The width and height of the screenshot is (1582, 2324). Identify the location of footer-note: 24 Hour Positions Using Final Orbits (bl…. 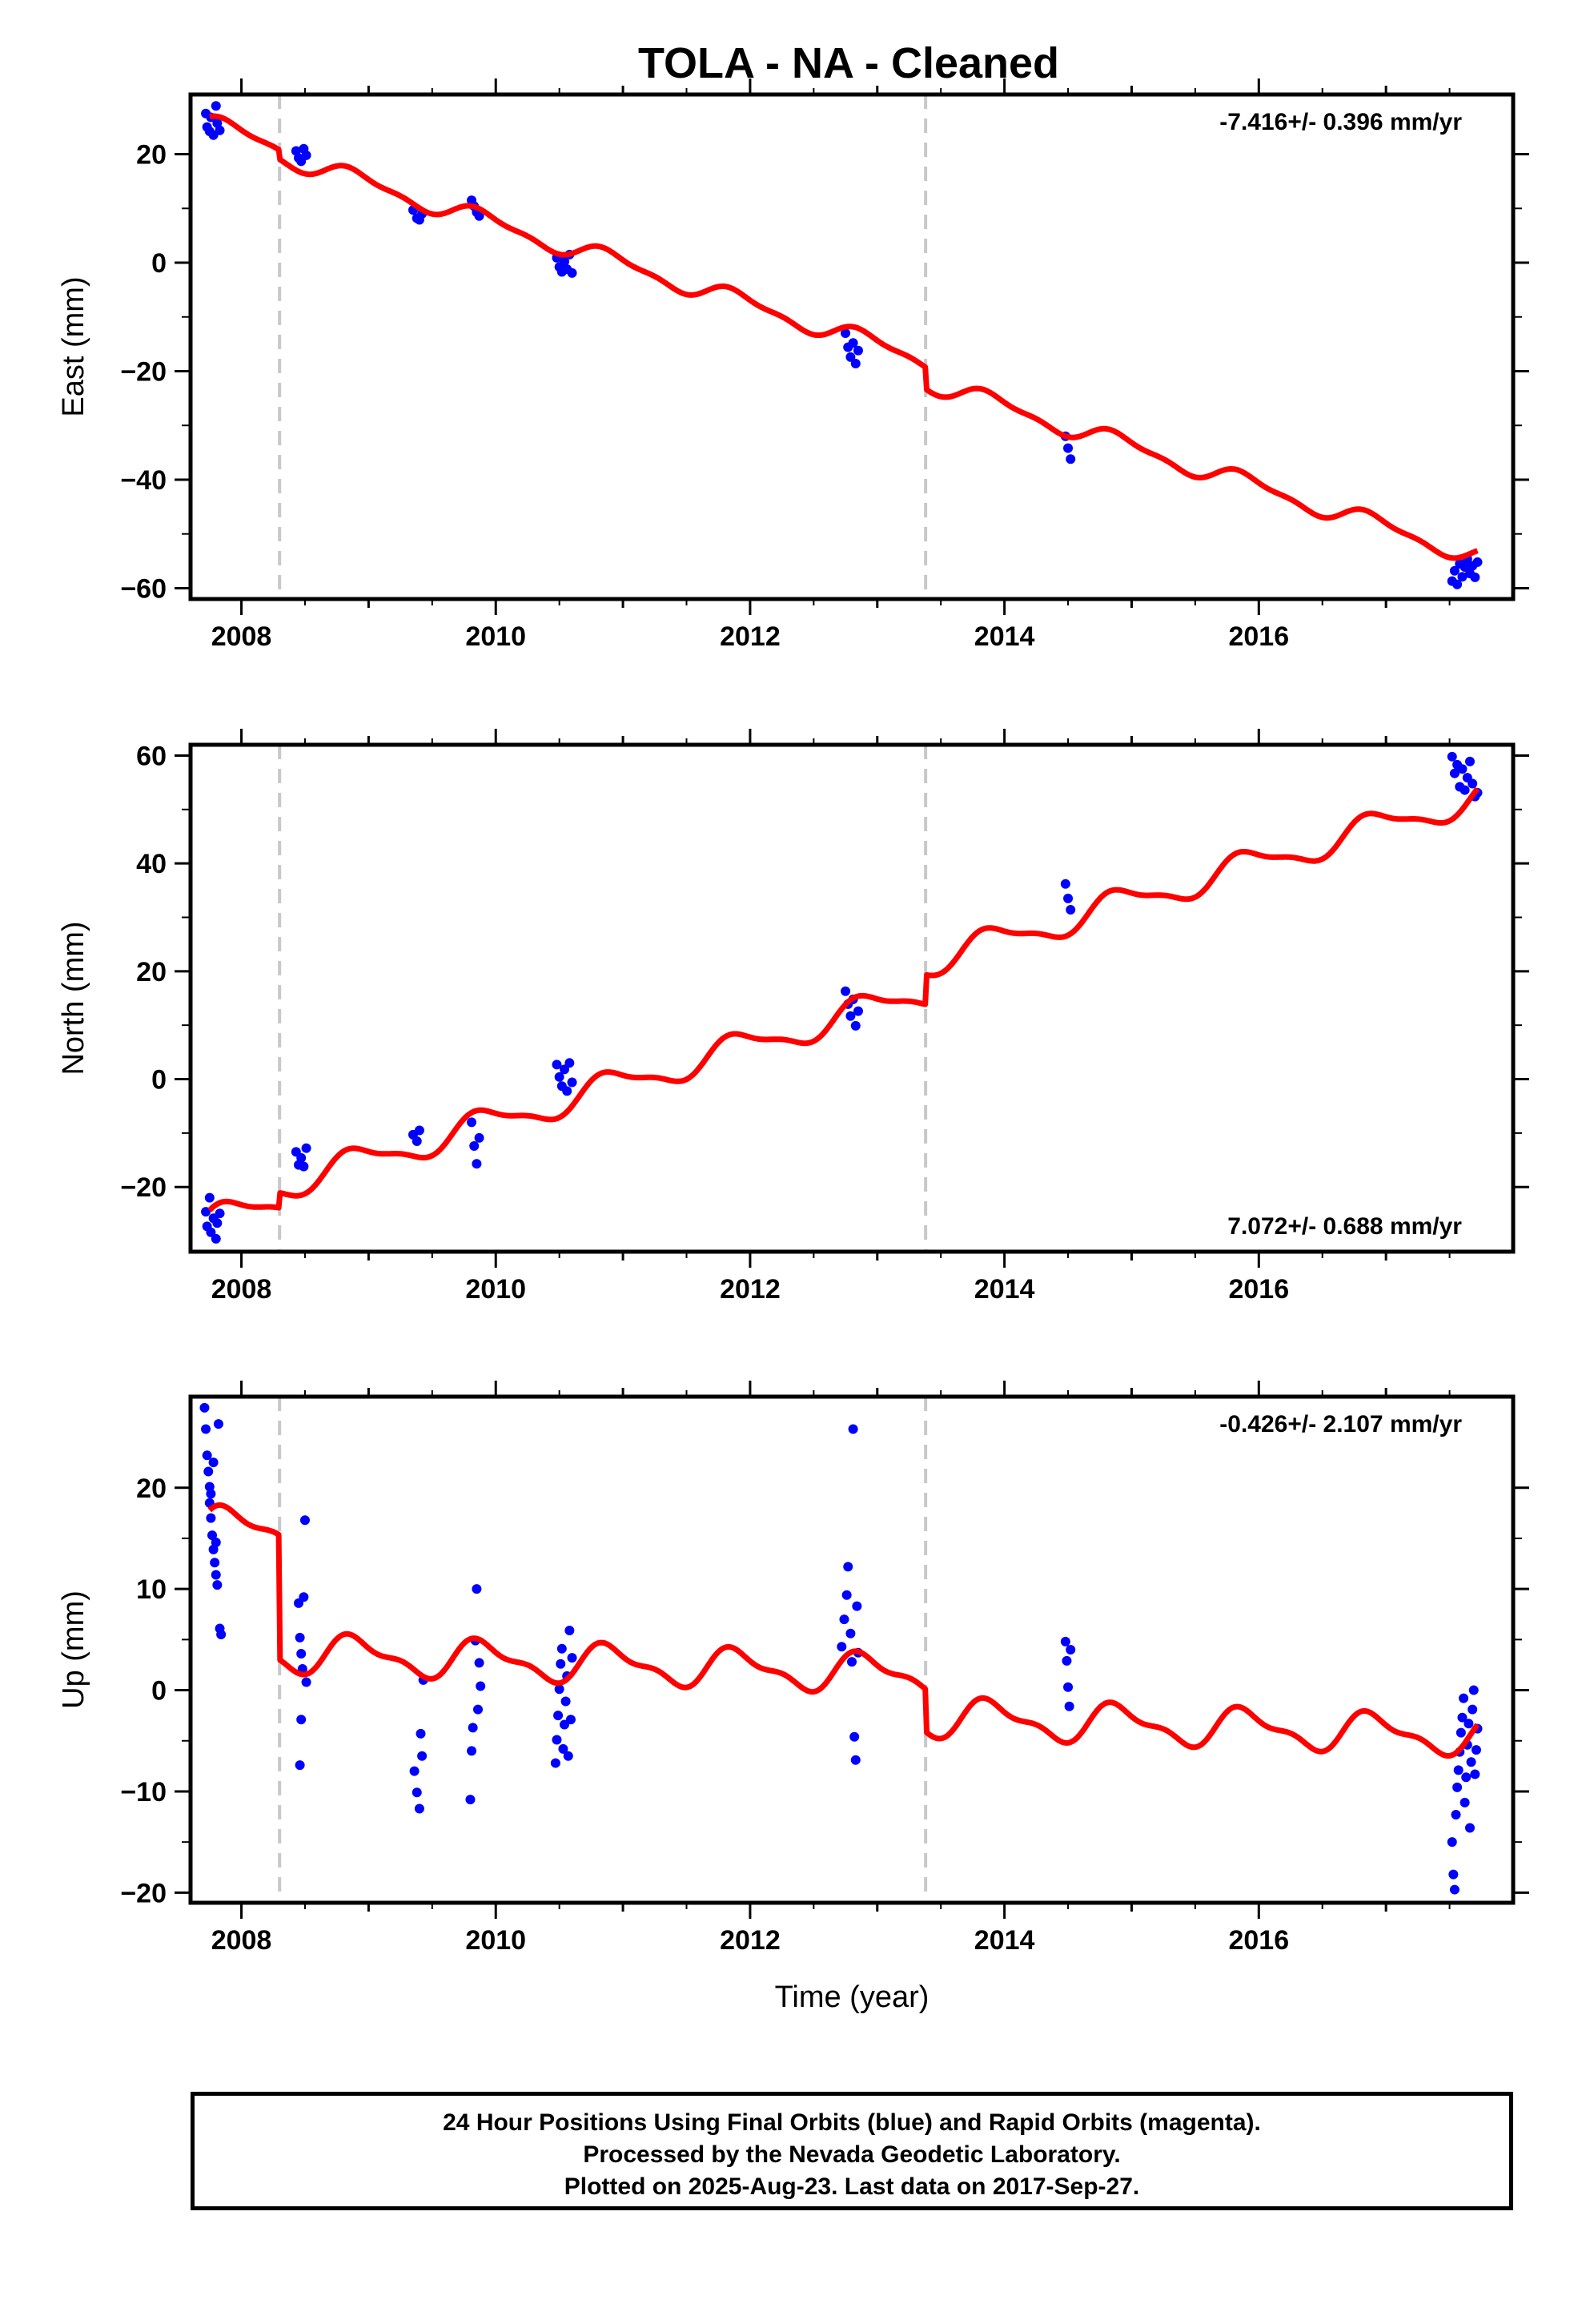
(852, 2151).